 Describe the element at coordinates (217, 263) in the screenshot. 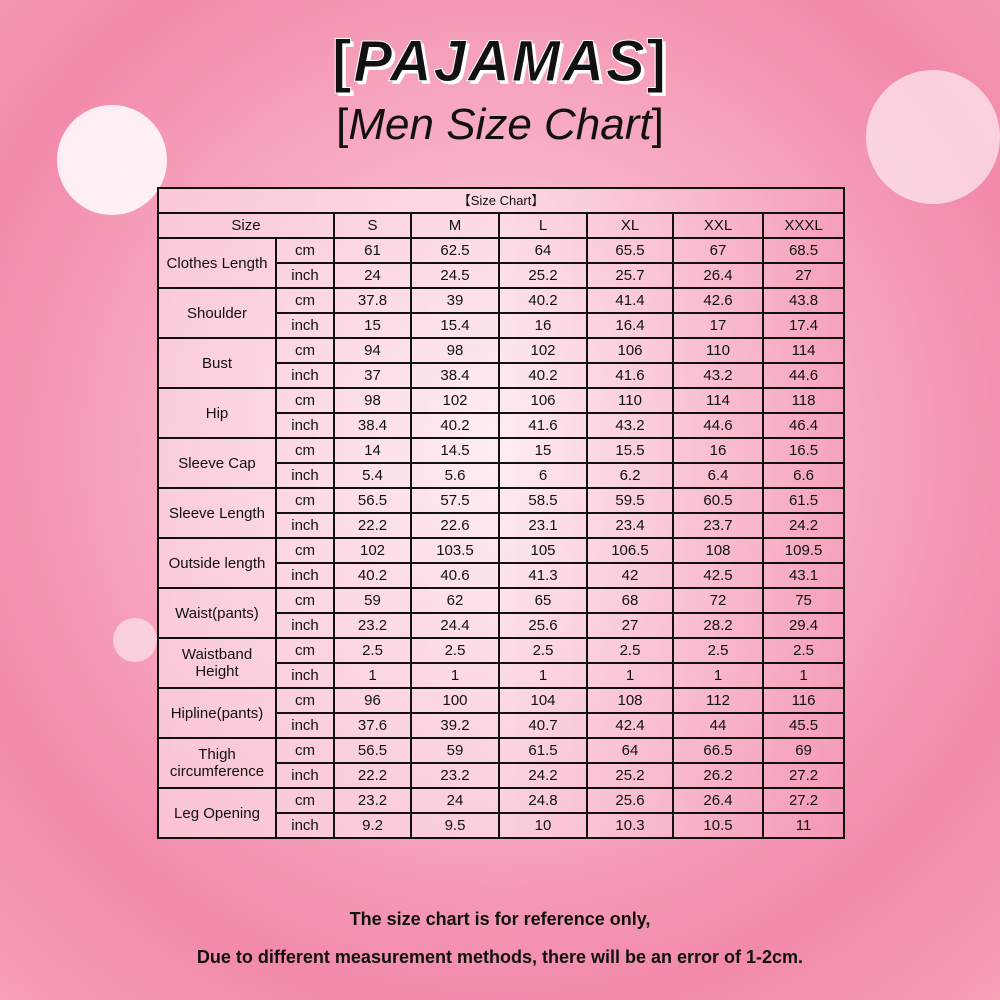

I see `measurement-label: Clothes Length` at that location.